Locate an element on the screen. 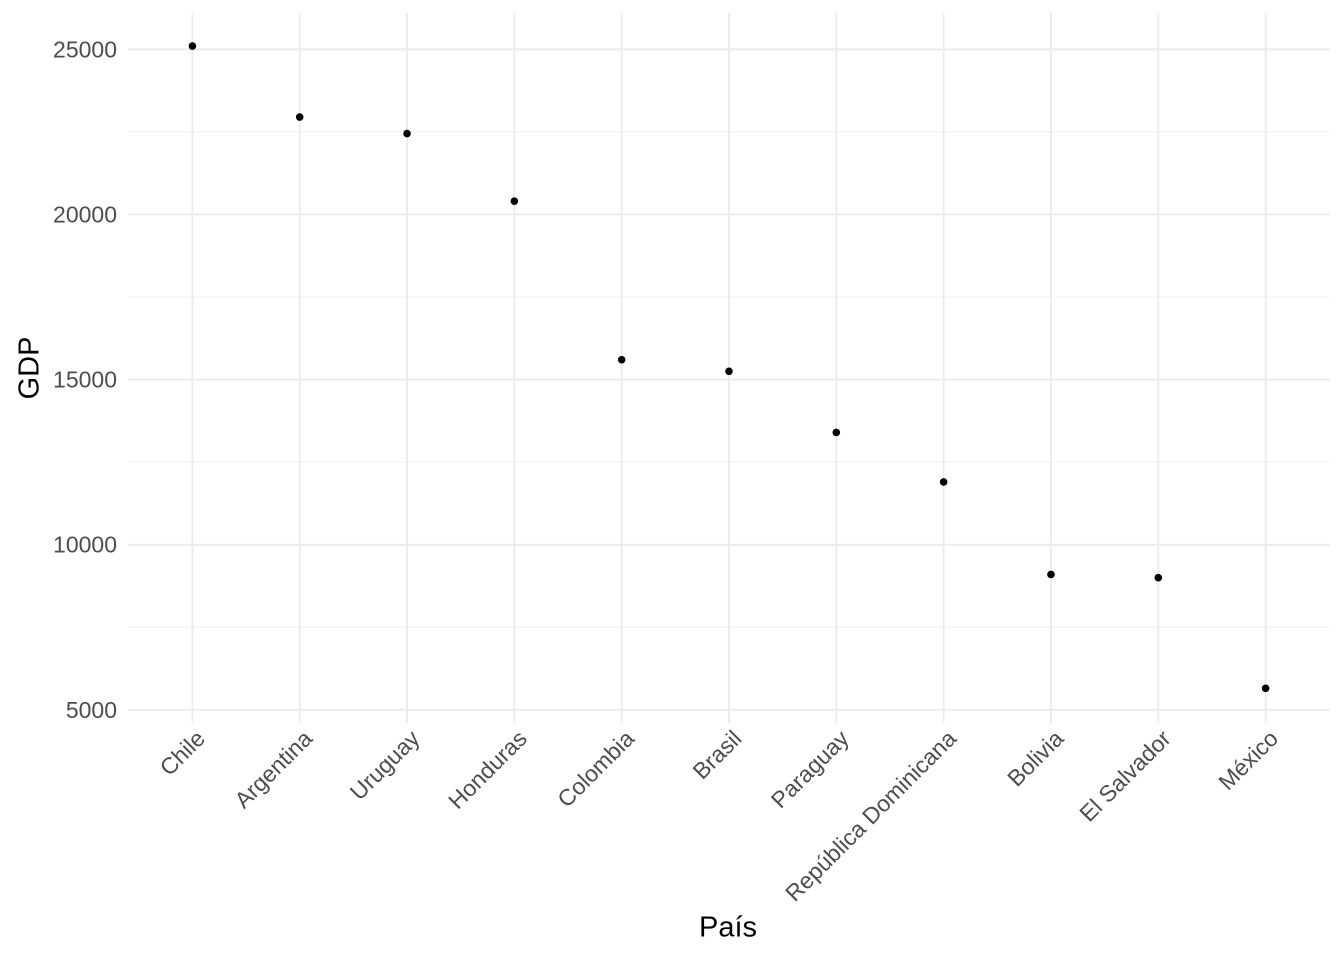 The height and width of the screenshot is (960, 1344). y-tick-label: 25000 is located at coordinates (85, 49).